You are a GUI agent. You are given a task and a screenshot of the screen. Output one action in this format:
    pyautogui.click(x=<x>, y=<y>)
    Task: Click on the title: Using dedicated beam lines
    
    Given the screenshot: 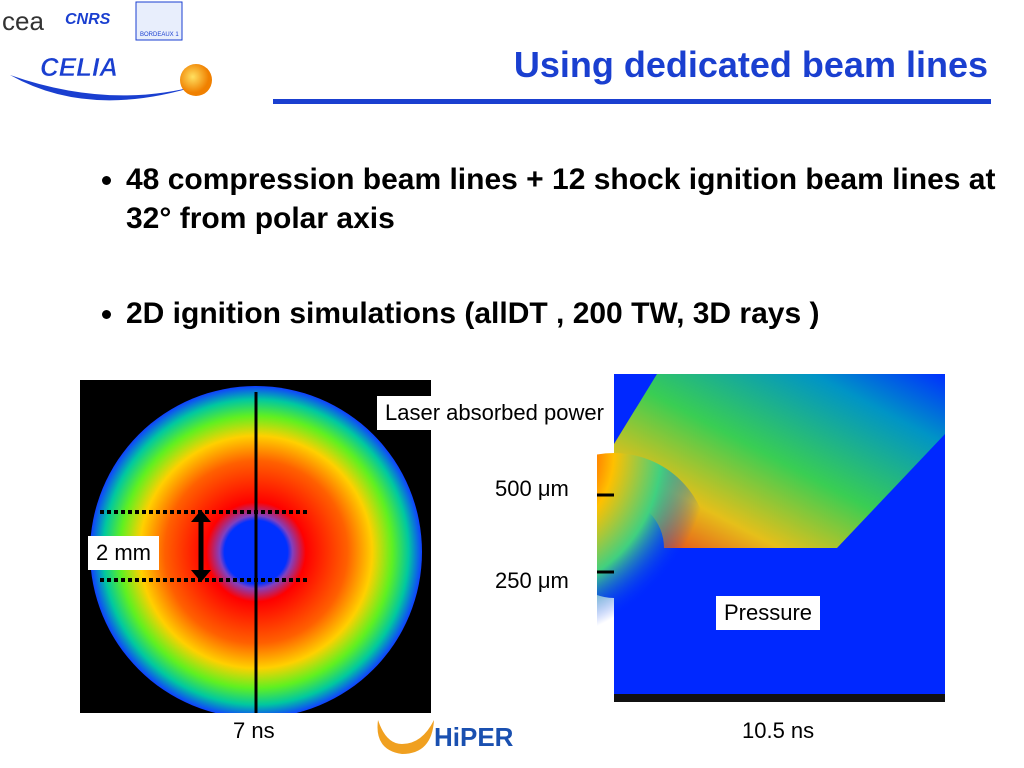 What is the action you would take?
    pyautogui.click(x=750, y=64)
    